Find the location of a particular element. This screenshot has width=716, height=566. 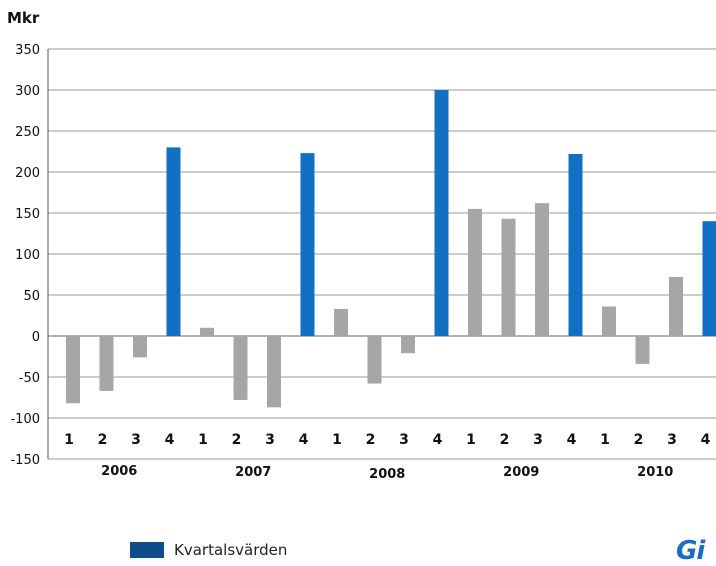

y-tick-label: 0 is located at coordinates (36, 337).